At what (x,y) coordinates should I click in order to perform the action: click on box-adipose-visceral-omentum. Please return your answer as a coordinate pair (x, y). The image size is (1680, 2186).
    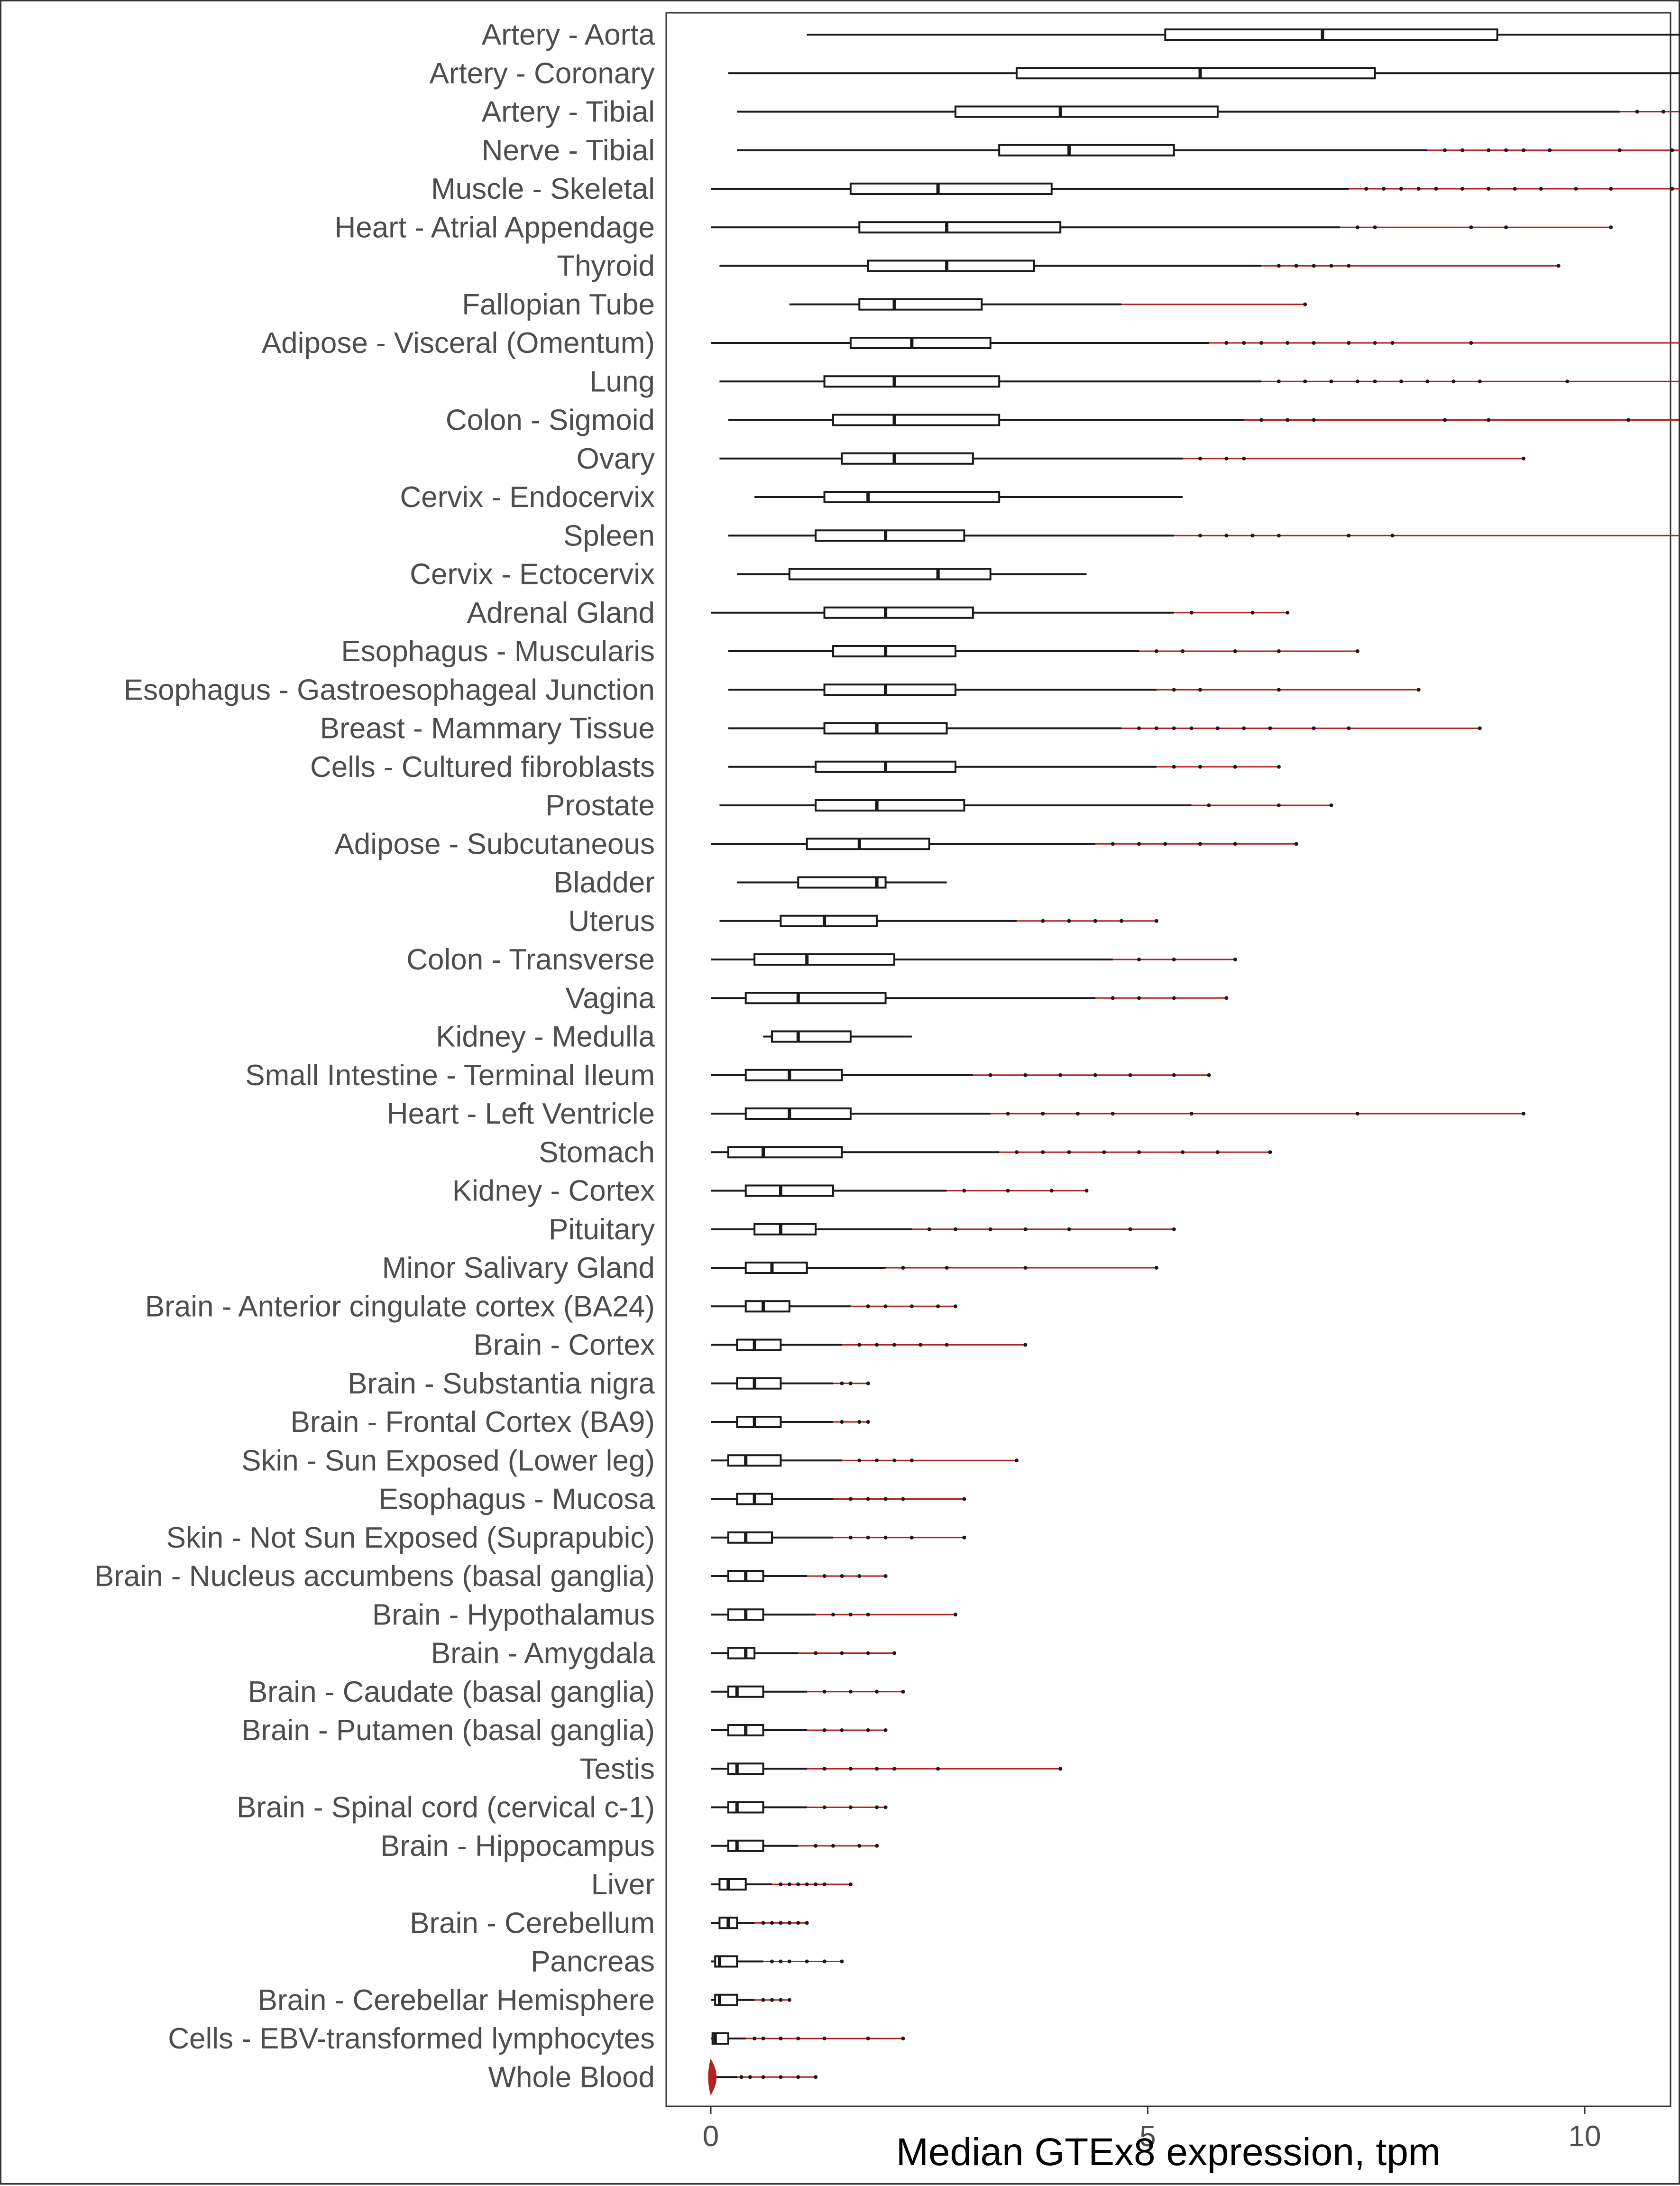
    Looking at the image, I should click on (1195, 343).